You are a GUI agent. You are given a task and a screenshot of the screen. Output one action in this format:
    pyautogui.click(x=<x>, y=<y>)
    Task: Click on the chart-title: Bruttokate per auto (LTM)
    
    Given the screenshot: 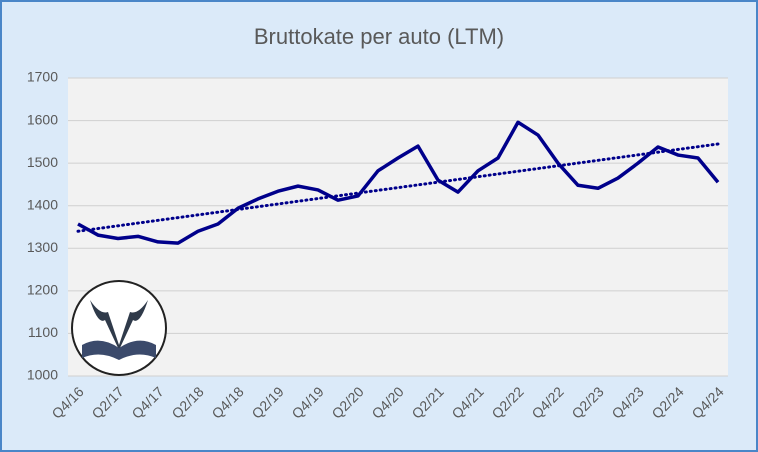 What is the action you would take?
    pyautogui.click(x=379, y=36)
    